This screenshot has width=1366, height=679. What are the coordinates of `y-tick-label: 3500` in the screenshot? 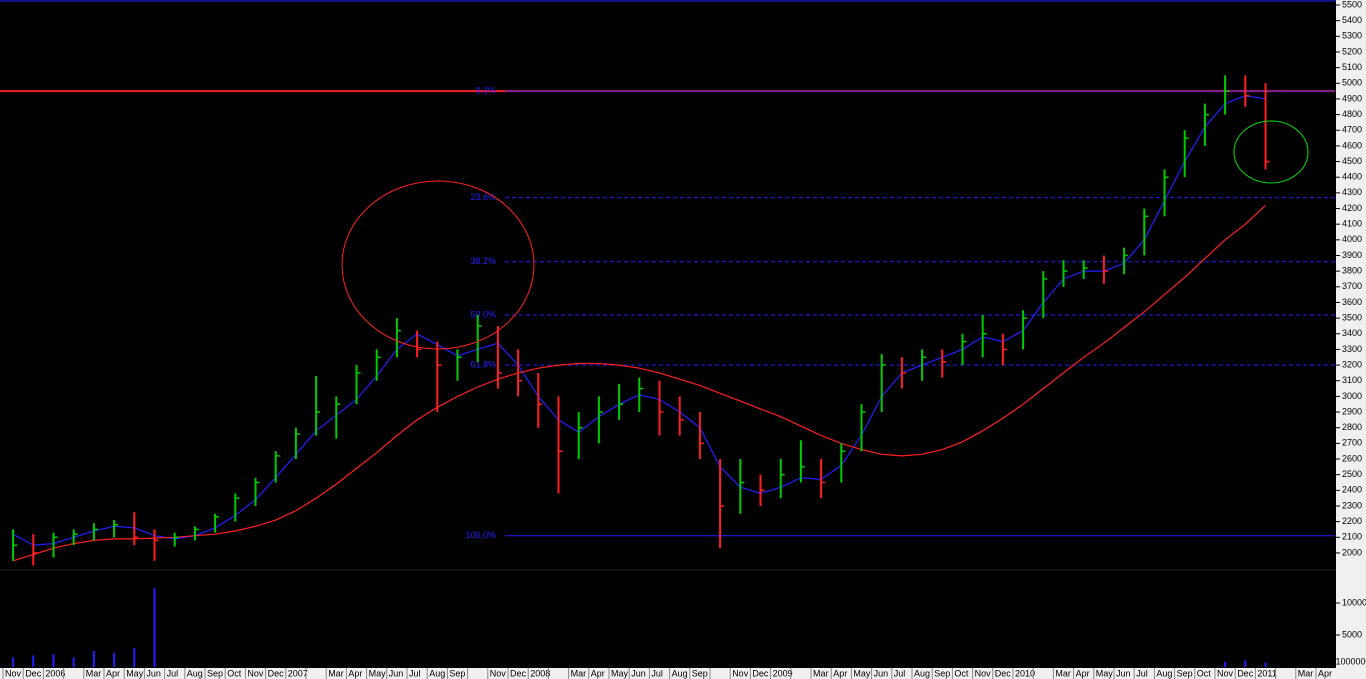 It's located at (1352, 317).